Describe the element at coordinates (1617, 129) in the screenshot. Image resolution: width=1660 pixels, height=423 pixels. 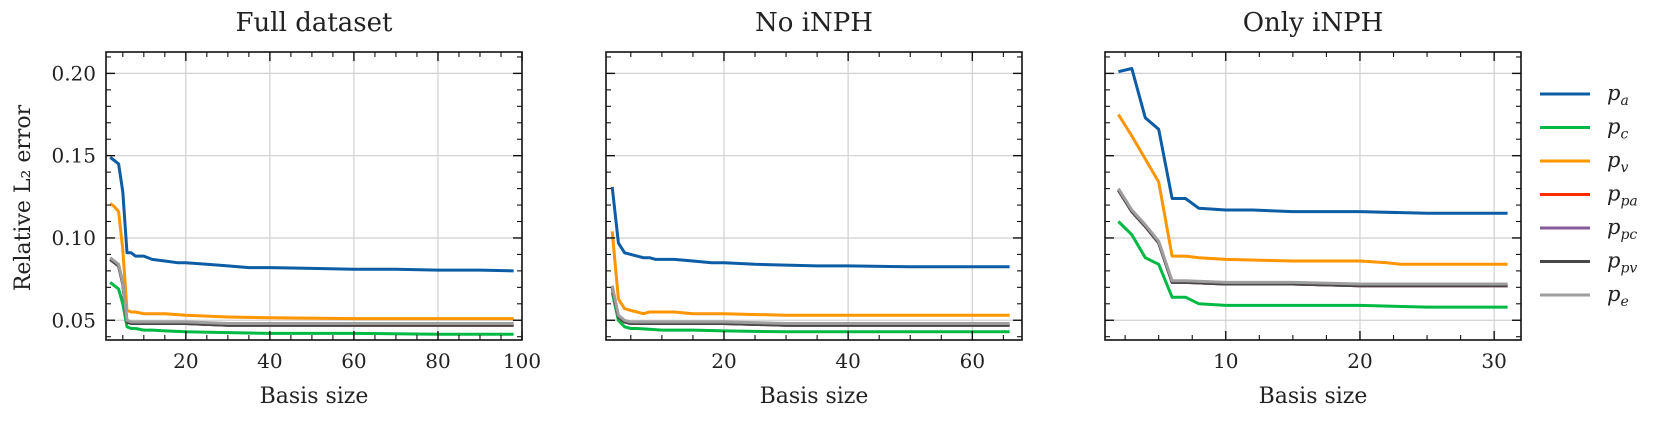
I see `legend-label-p-c: pc` at that location.